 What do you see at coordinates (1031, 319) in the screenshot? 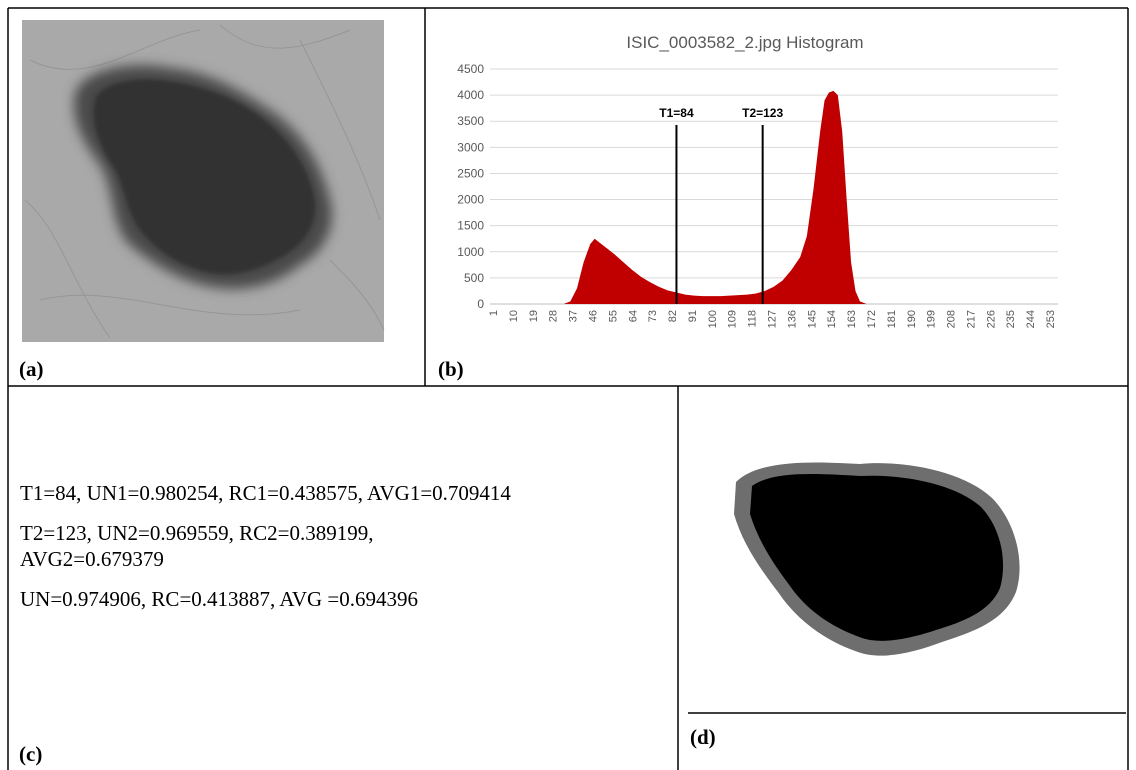
I see `x-tick-label: 244` at bounding box center [1031, 319].